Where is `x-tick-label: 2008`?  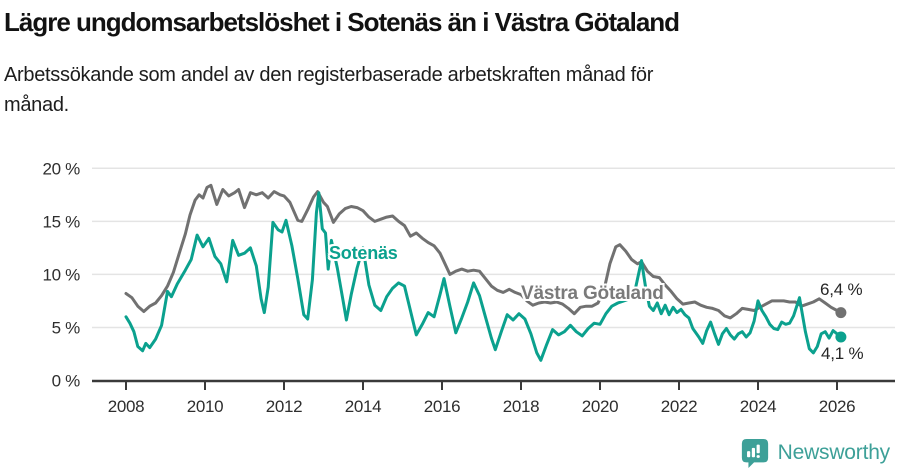
x-tick-label: 2008 is located at coordinates (126, 406).